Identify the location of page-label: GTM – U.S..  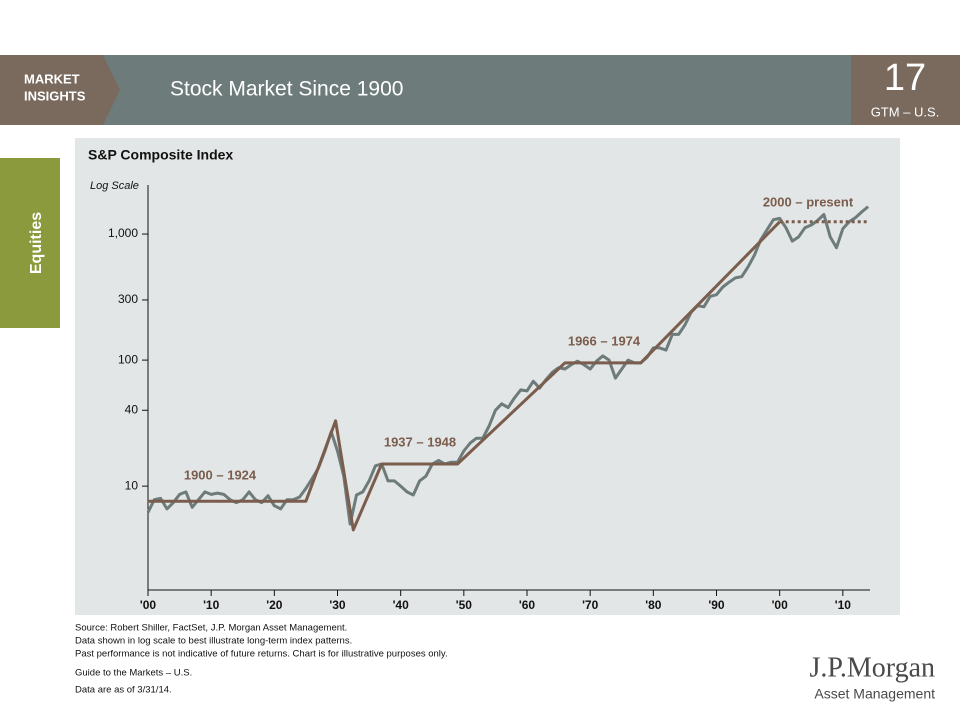
(905, 111).